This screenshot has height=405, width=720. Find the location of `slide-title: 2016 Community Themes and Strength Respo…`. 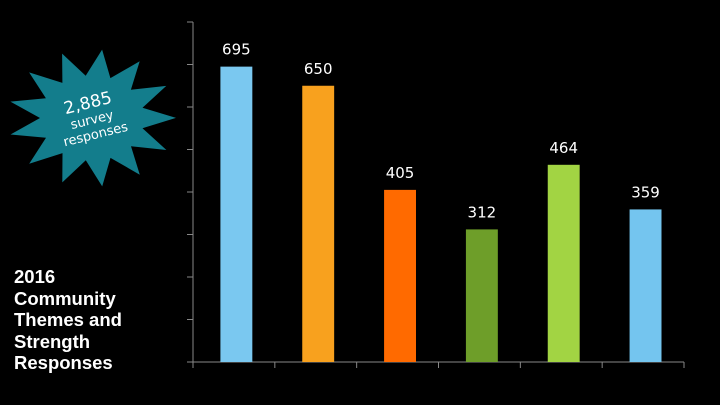

slide-title: 2016 Community Themes and Strength Respo… is located at coordinates (68, 319).